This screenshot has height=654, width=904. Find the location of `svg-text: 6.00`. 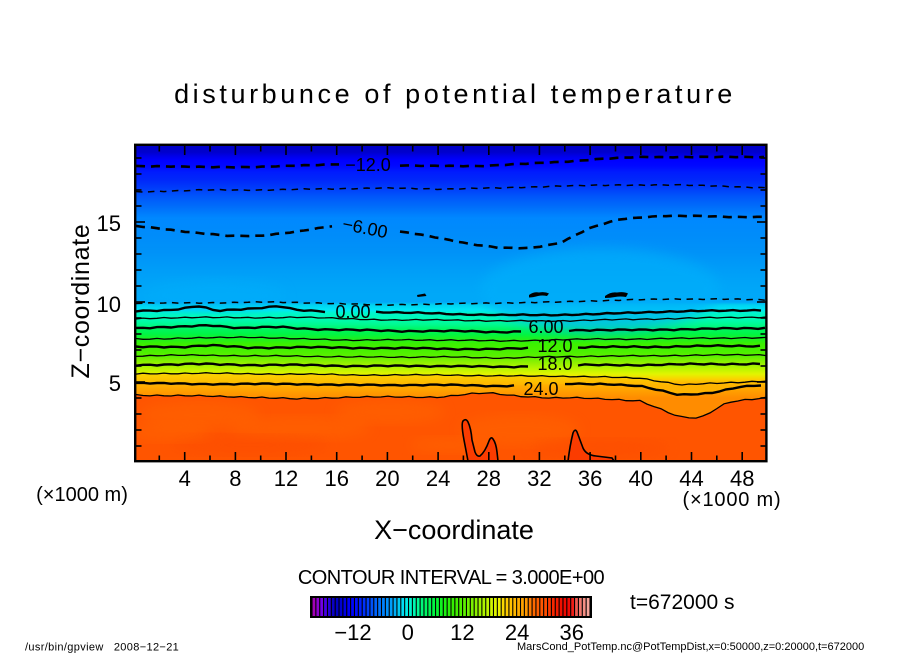

svg-text: 6.00 is located at coordinates (545, 327).